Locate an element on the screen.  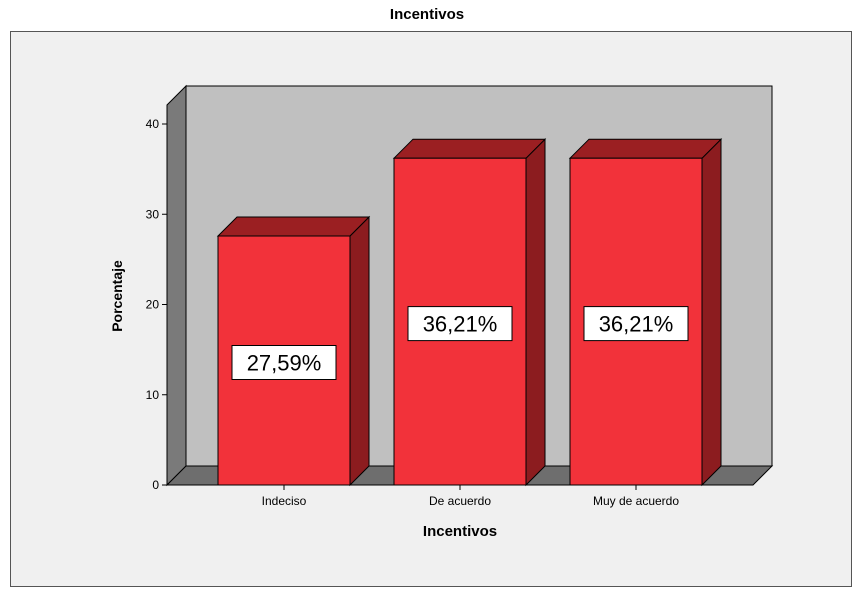
chart-title: Incentivos is located at coordinates (427, 14).